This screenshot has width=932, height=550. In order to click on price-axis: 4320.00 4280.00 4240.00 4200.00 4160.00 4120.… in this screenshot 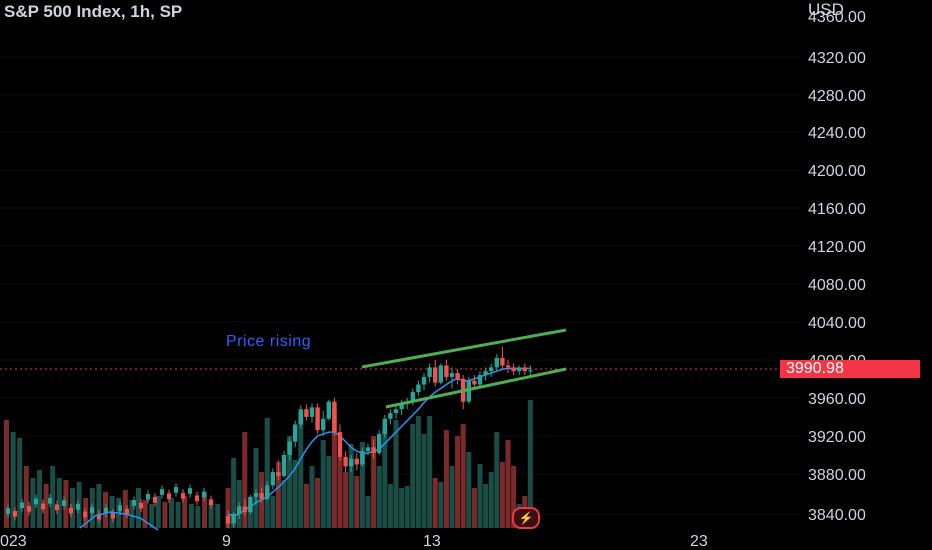, I will do `click(837, 266)`.